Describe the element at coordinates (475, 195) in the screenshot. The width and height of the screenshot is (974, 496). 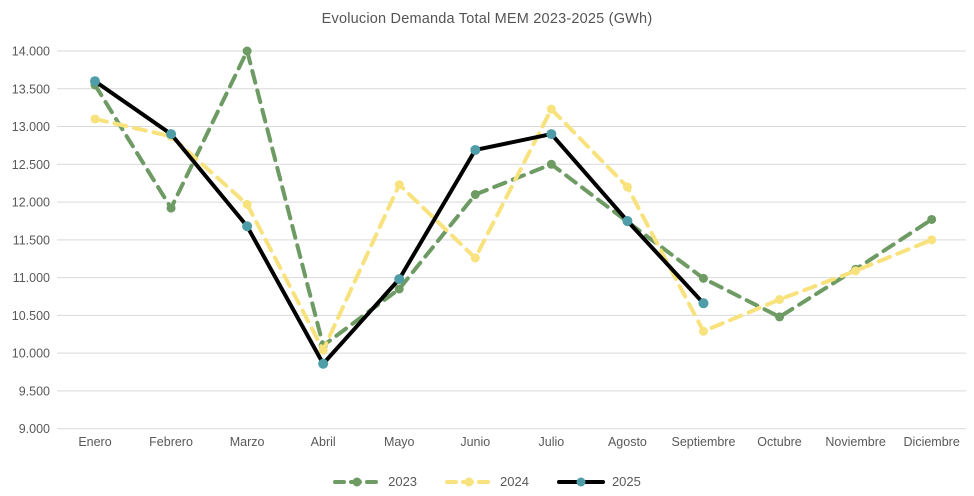
I see `data-point-2023-Junio` at that location.